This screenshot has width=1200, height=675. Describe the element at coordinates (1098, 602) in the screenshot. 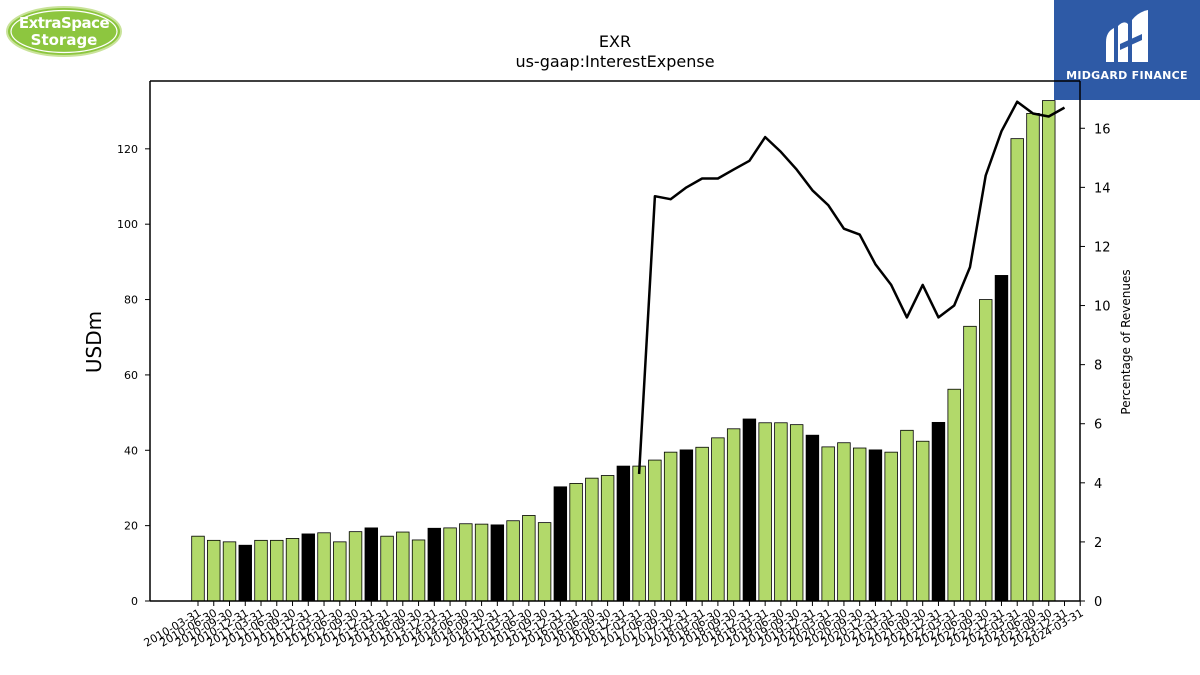

I see `y2-tick-label: 0` at that location.